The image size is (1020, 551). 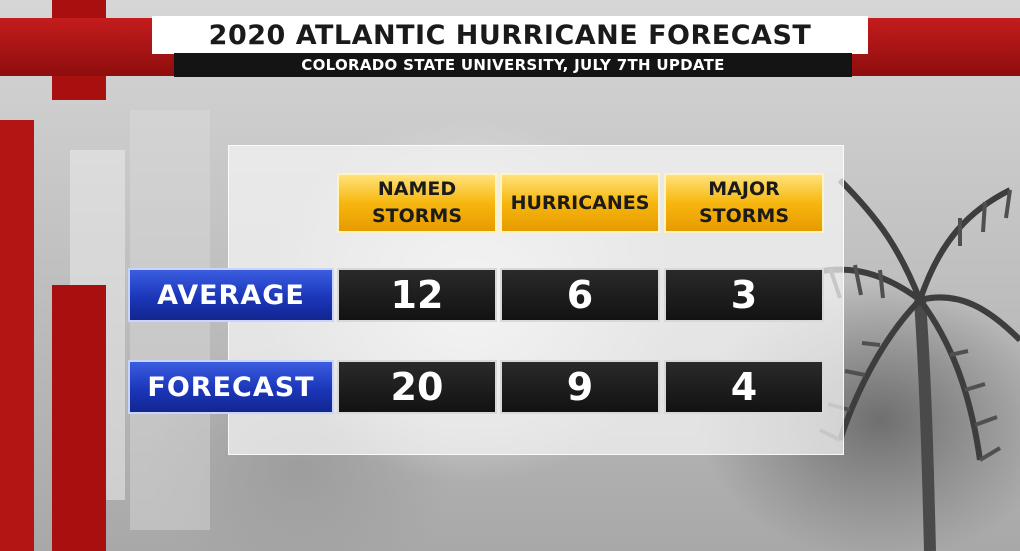 What do you see at coordinates (744, 295) in the screenshot?
I see `average-major-storms-value: 3` at bounding box center [744, 295].